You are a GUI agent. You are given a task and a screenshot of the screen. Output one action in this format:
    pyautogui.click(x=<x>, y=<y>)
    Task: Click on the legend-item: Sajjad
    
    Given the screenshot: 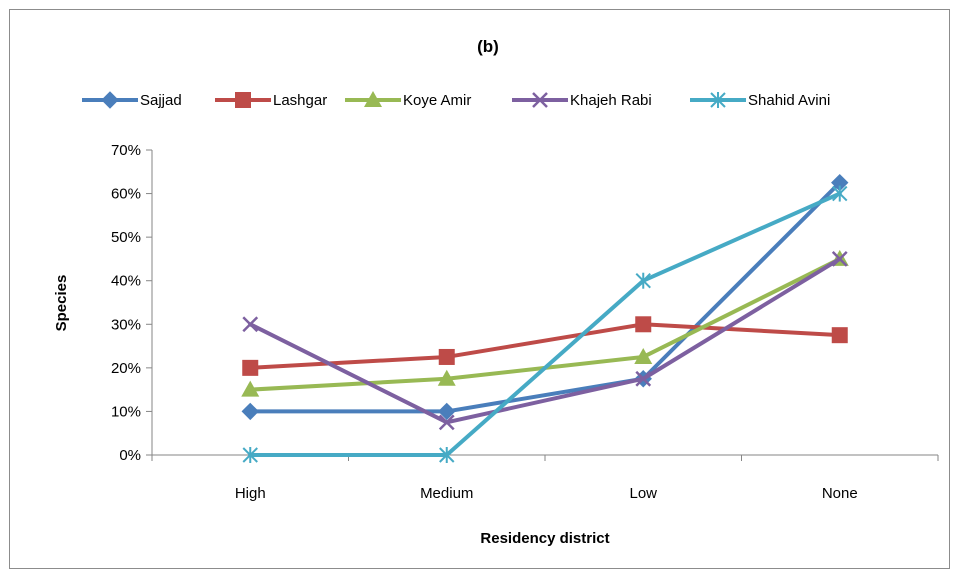 What is the action you would take?
    pyautogui.click(x=132, y=100)
    